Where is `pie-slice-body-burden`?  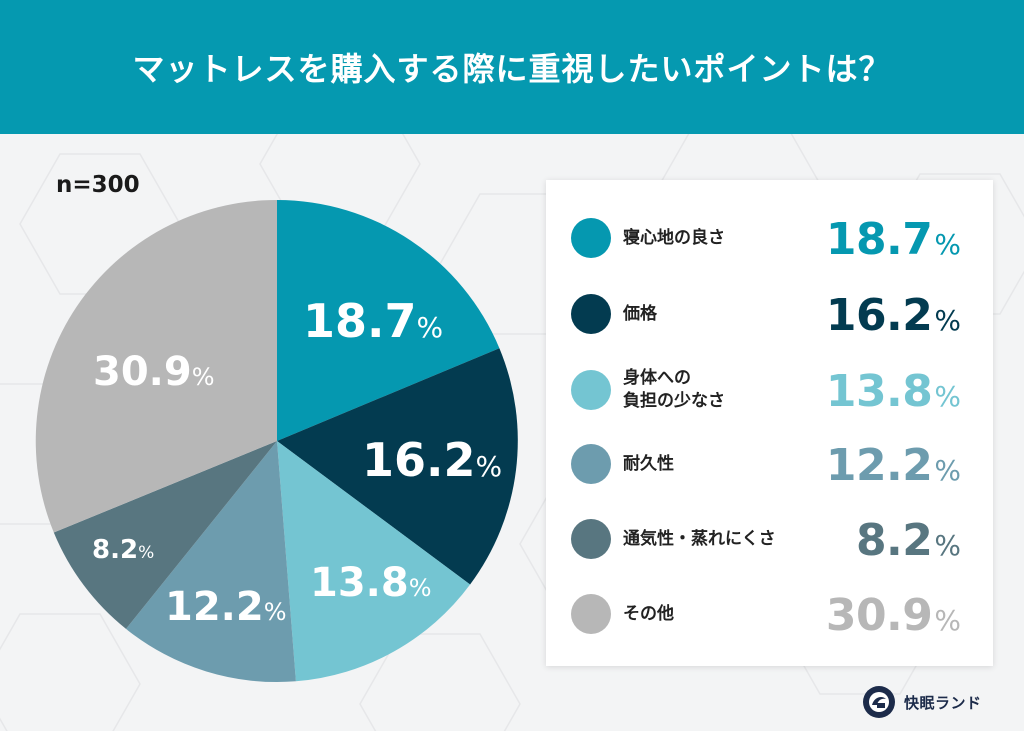 pie-slice-body-burden is located at coordinates (374, 561).